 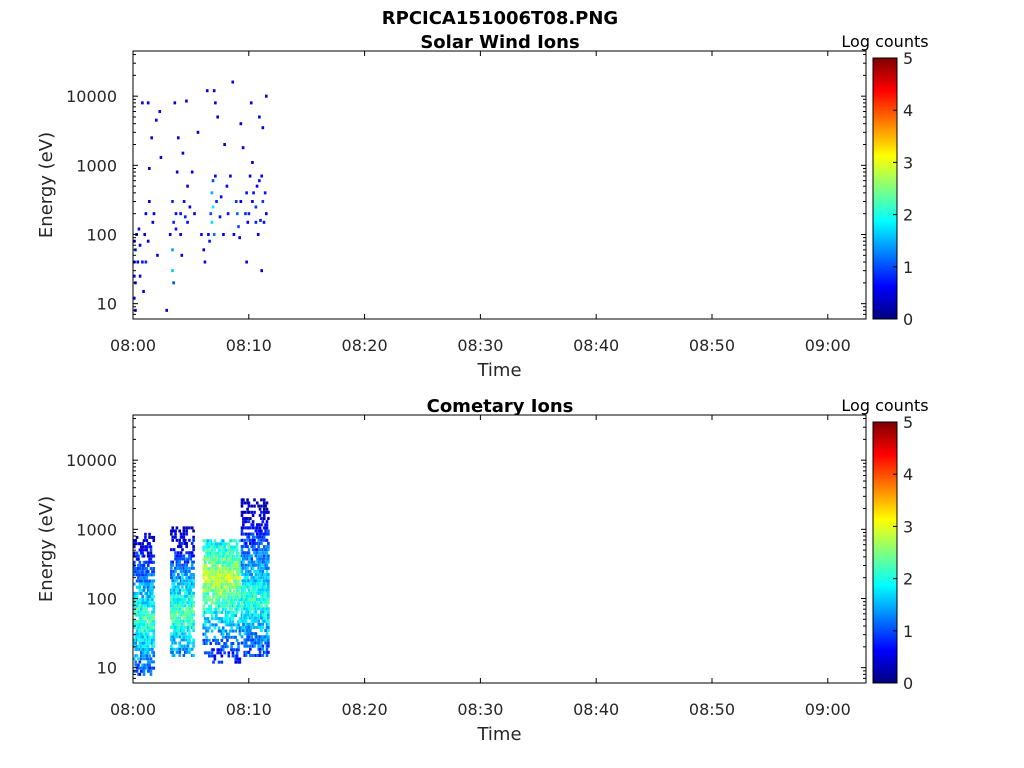 I want to click on colorbar-tick-label: 3, so click(x=908, y=526).